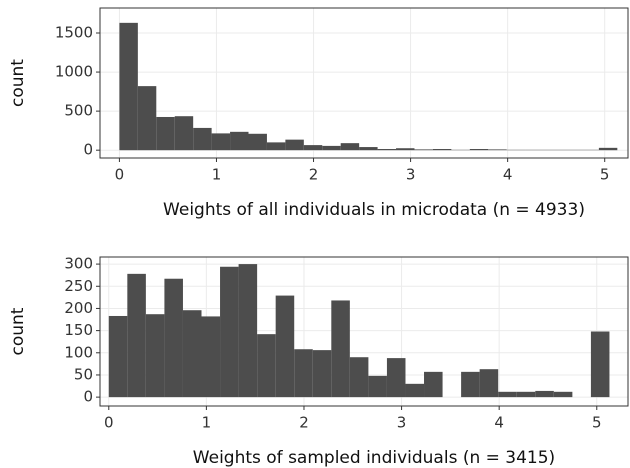  What do you see at coordinates (78, 330) in the screenshot?
I see `y-tick-label: 150` at bounding box center [78, 330].